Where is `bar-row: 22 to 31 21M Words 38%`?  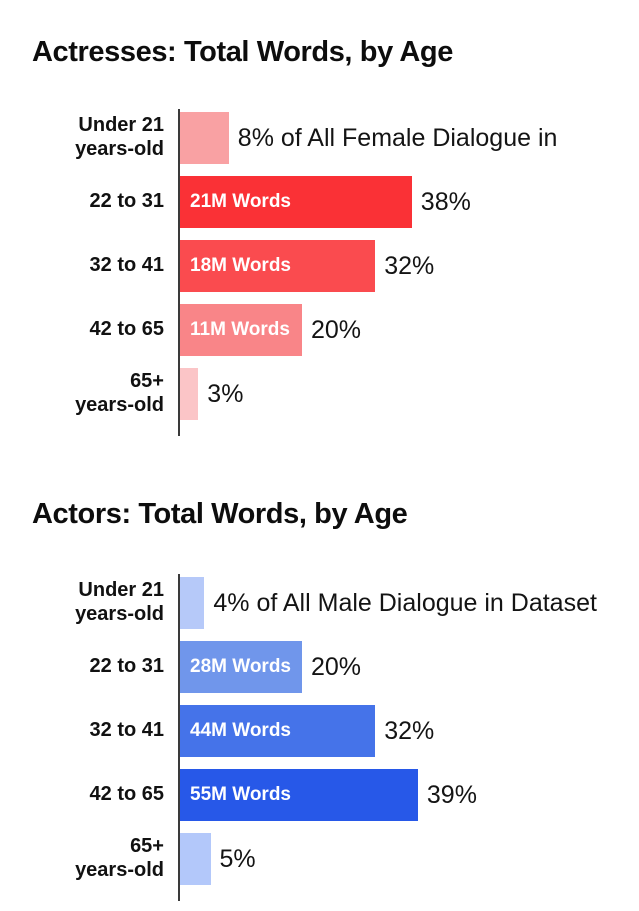
bar-row: 22 to 31 21M Words 38% is located at coordinates (325, 202).